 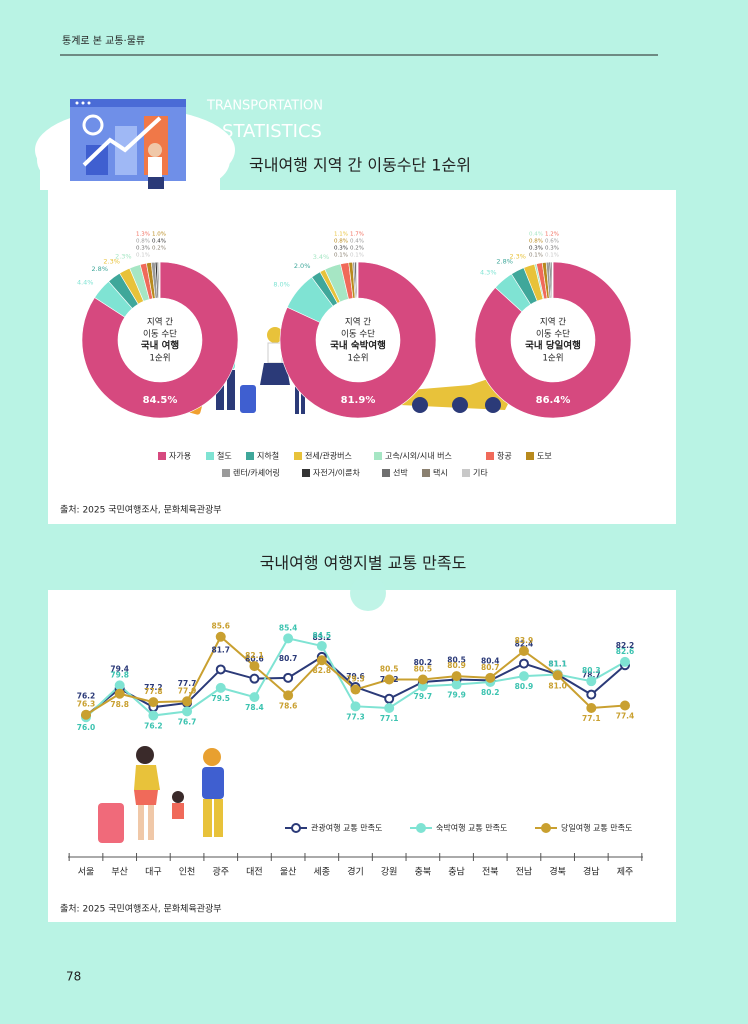 What do you see at coordinates (153, 691) in the screenshot?
I see `value-label: 77.8` at bounding box center [153, 691].